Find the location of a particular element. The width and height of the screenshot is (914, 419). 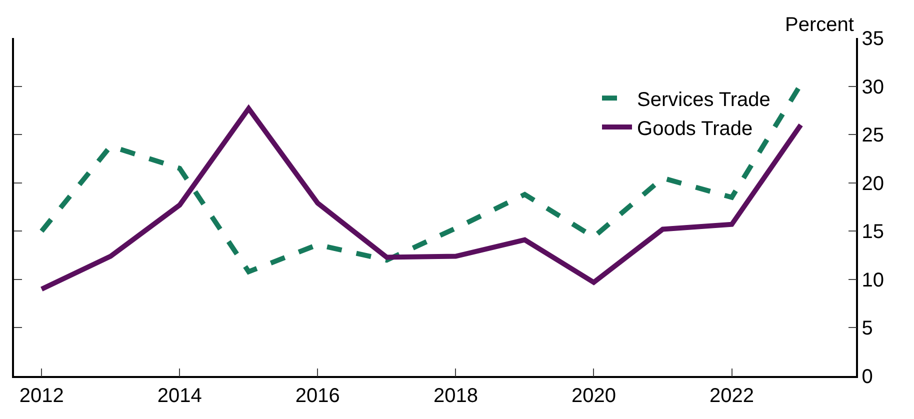

legend-label: Services Trade is located at coordinates (703, 99).